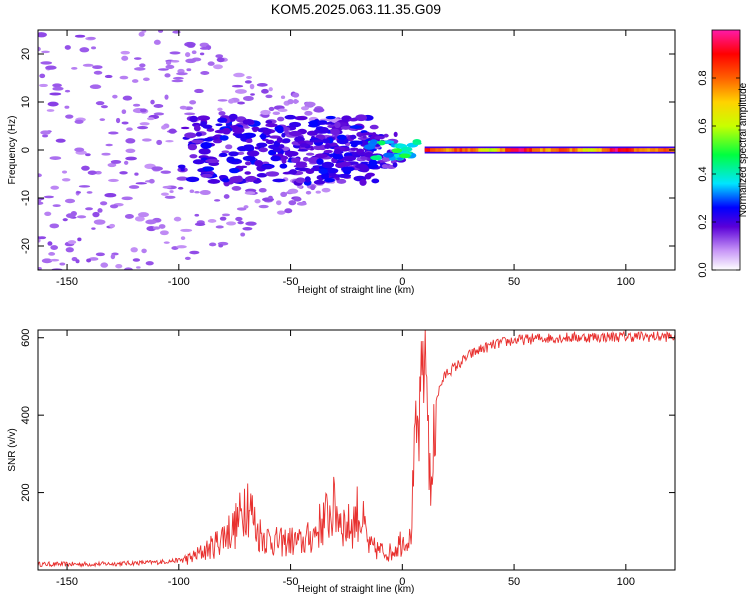 This screenshot has width=750, height=600. I want to click on colorbar-ticks: 0.0 0.2 0.4 0.6 0.8, so click(718, 174).